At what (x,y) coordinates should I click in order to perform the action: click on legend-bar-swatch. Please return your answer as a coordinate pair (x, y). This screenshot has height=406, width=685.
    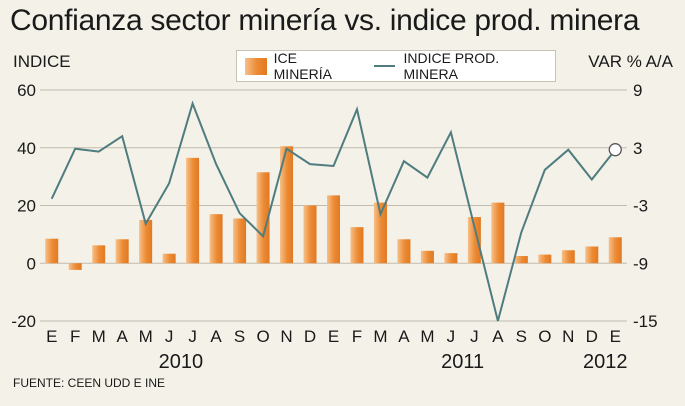
    Looking at the image, I should click on (256, 66).